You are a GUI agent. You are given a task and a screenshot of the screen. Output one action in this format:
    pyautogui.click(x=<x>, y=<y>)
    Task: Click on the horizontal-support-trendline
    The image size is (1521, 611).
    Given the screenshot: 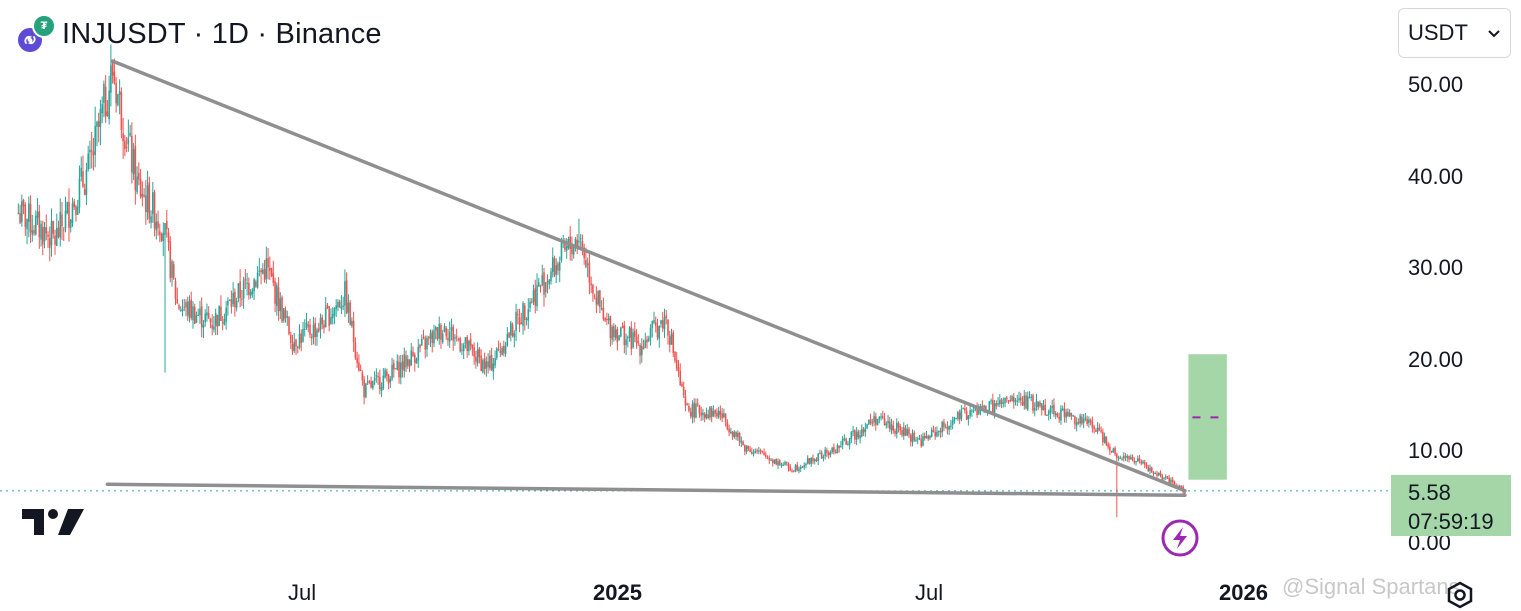 What is the action you would take?
    pyautogui.click(x=646, y=490)
    